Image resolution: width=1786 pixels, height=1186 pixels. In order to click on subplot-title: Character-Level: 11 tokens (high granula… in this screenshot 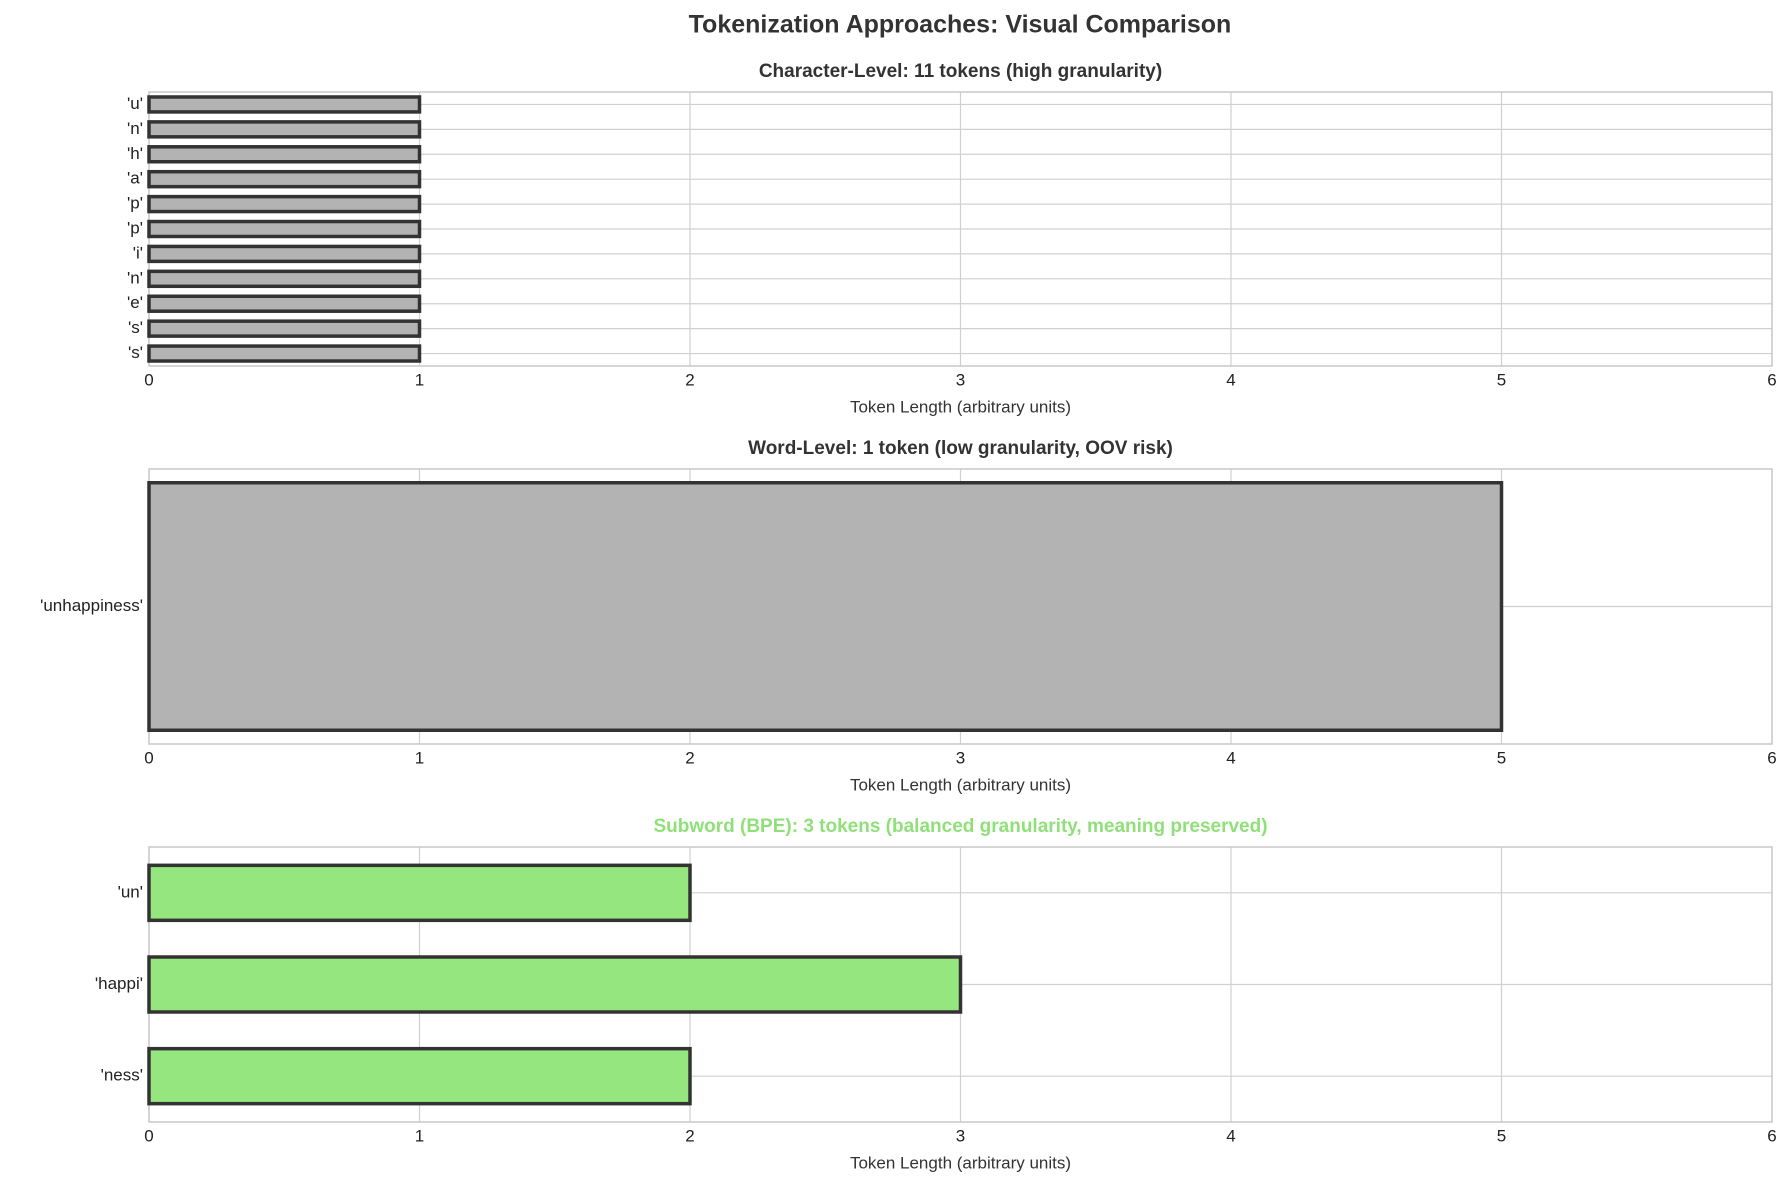, I will do `click(960, 71)`.